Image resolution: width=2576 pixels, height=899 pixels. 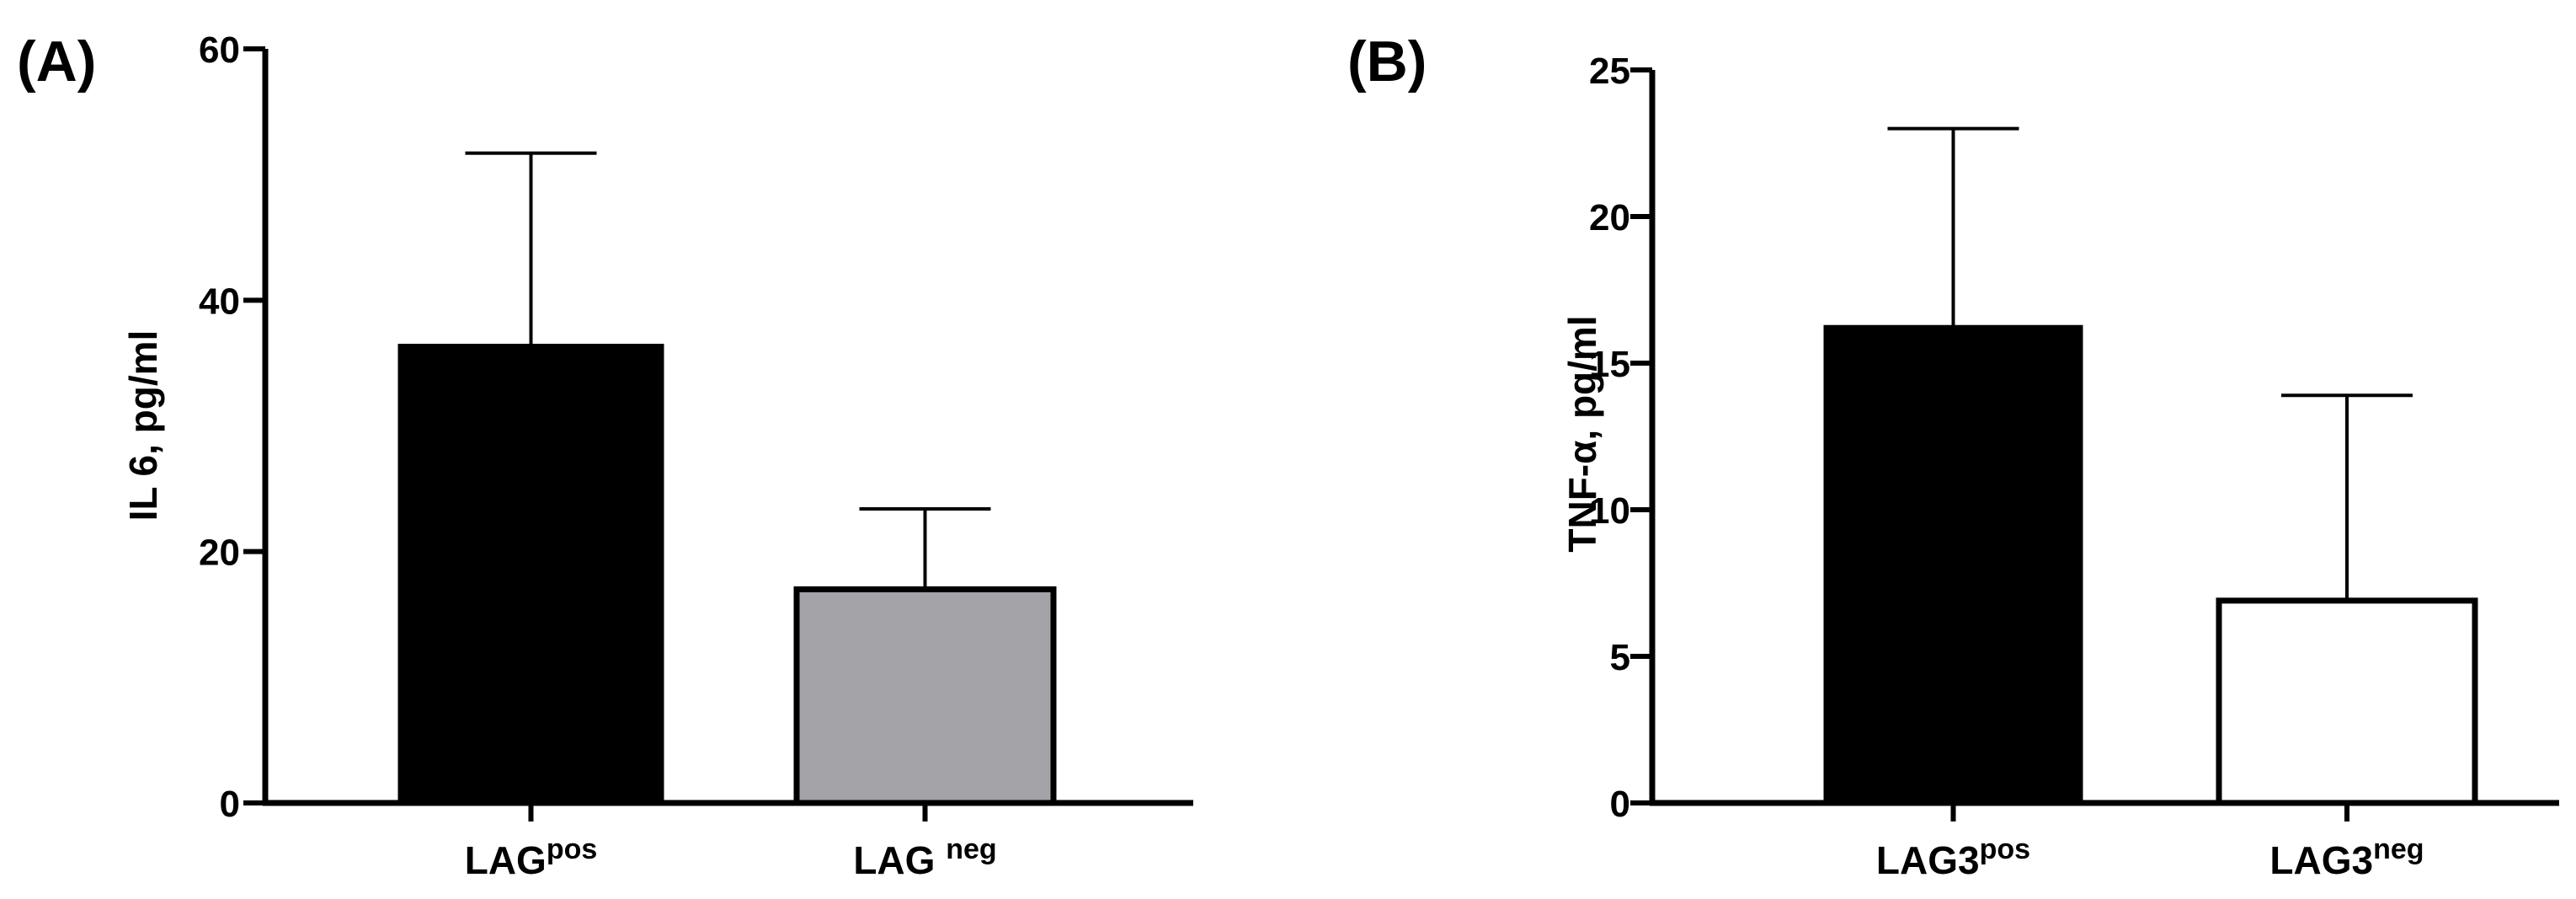 I want to click on chart-0-y-tick-label-3: 60, so click(x=219, y=50).